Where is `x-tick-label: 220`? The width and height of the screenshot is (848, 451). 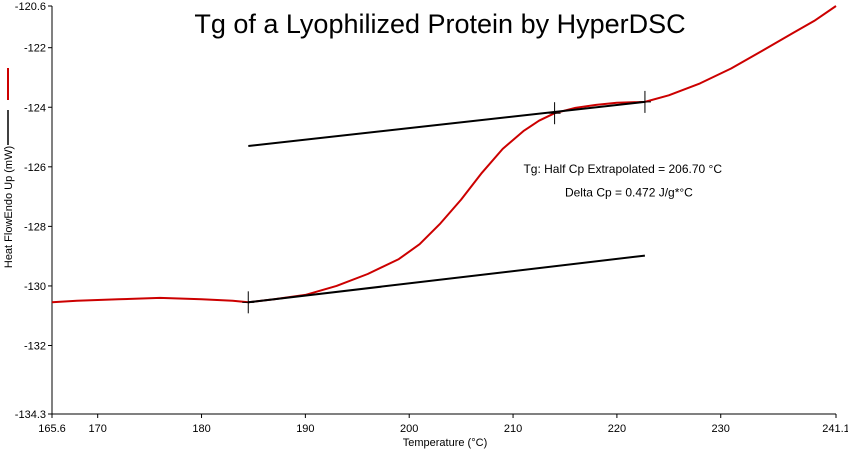 x-tick-label: 220 is located at coordinates (617, 429).